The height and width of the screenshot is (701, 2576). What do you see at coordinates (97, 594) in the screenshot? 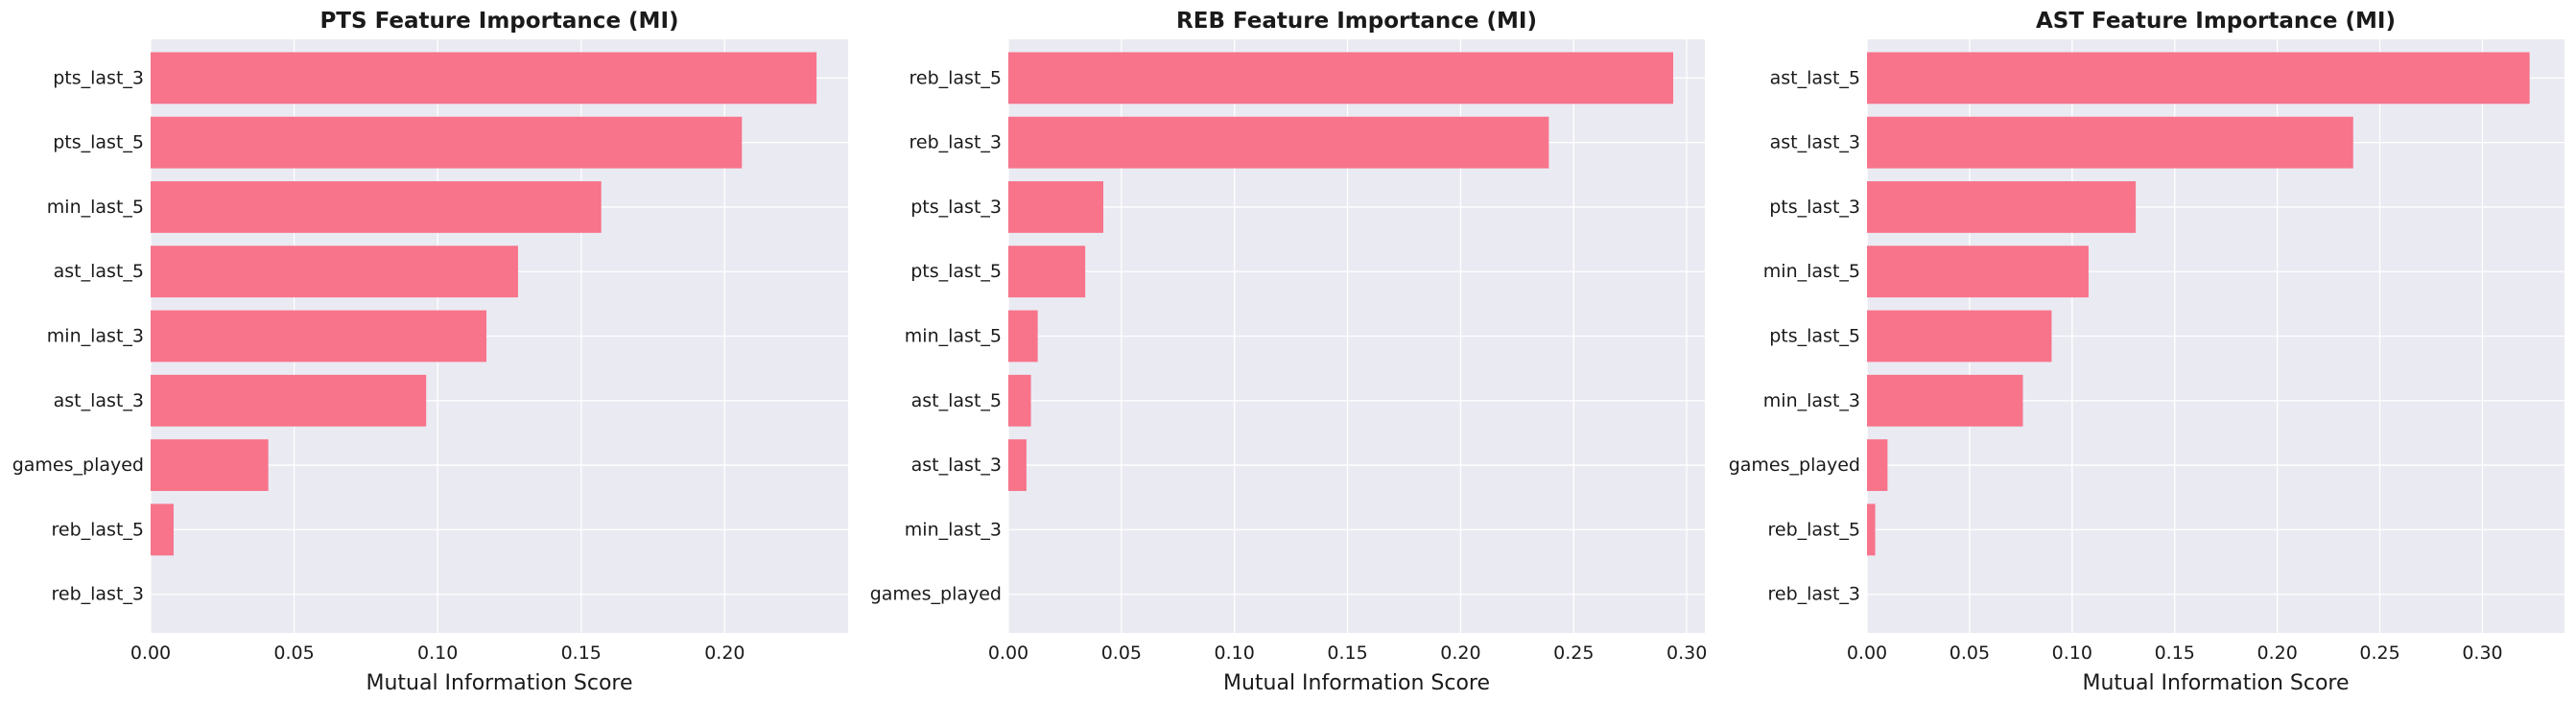
I see `pts-category-label: reb_last_3` at bounding box center [97, 594].